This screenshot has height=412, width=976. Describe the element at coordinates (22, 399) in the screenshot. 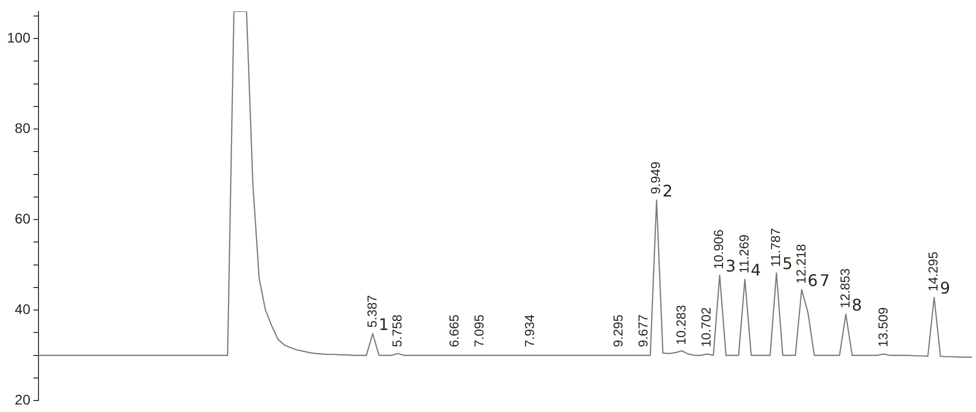

I see `y-tick-label: 20` at that location.